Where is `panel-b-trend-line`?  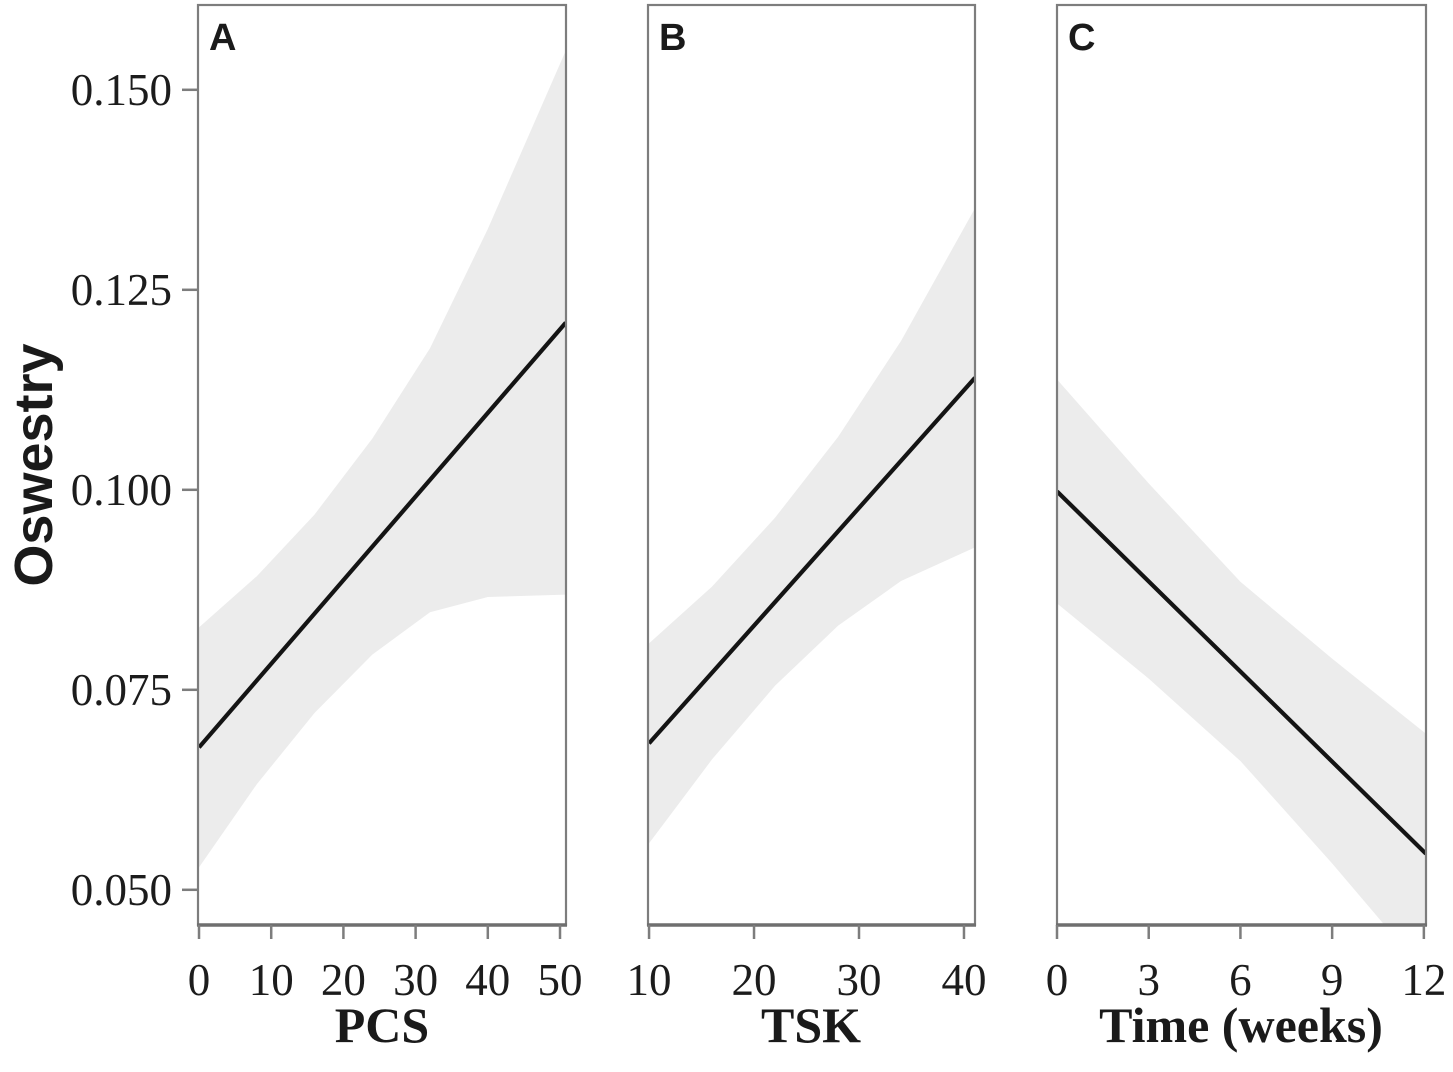
panel-b-trend-line is located at coordinates (811, 560).